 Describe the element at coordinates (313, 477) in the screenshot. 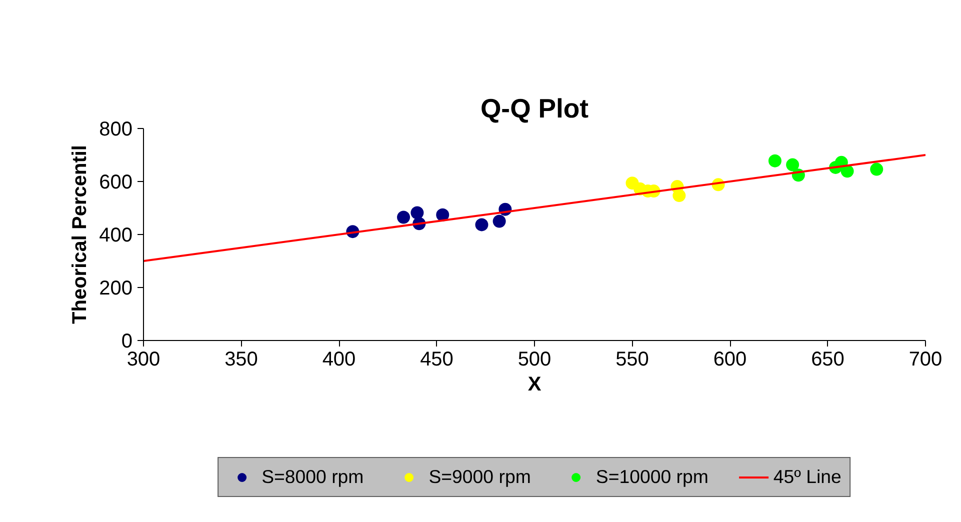

I see `legend-label: S=8000 rpm` at that location.